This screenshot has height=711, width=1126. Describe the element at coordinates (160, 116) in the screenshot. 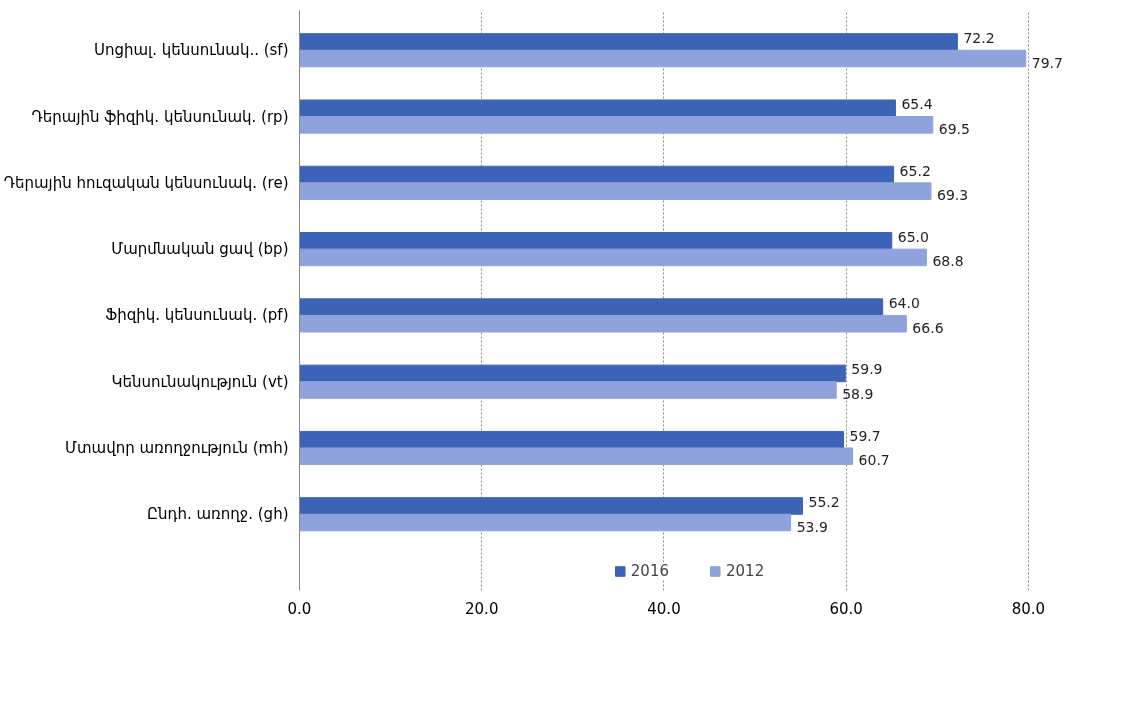

I see `y-tick-label: Դերային ֆիզիկ. կենսունակ. (rp)` at that location.